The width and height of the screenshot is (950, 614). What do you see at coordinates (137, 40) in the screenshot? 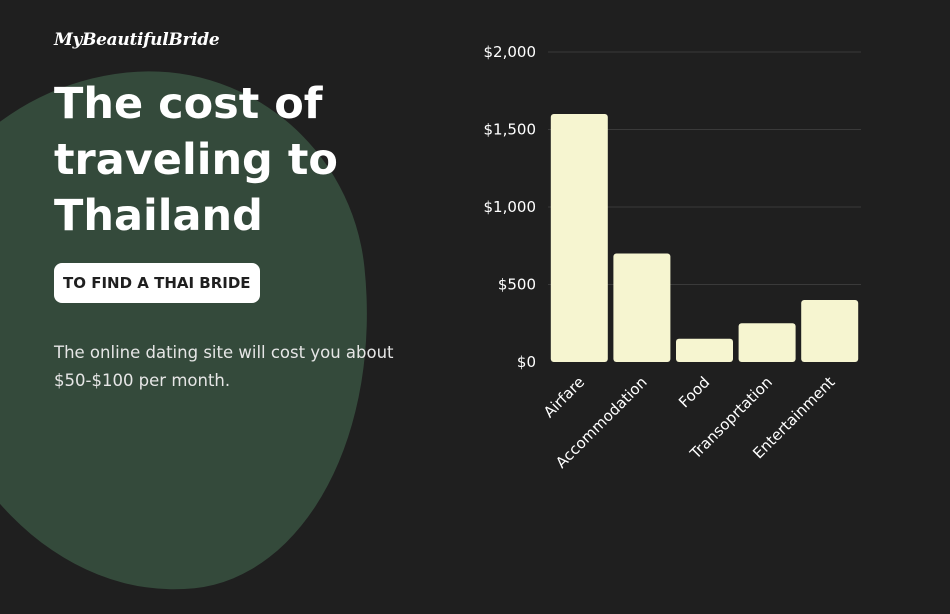
I see `brand-logo: MyBeautifulBride` at bounding box center [137, 40].